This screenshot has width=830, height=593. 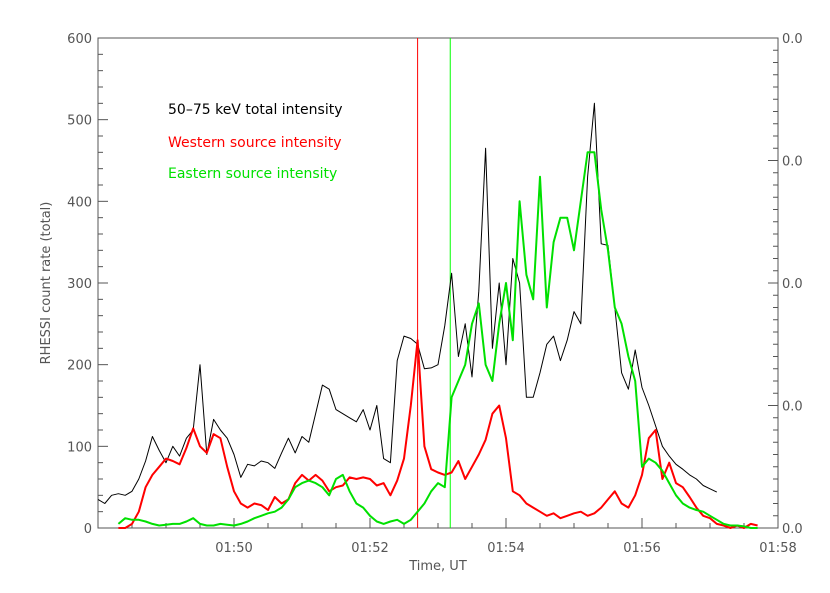 What do you see at coordinates (505, 548) in the screenshot?
I see `x-tick-label: 01:54` at bounding box center [505, 548].